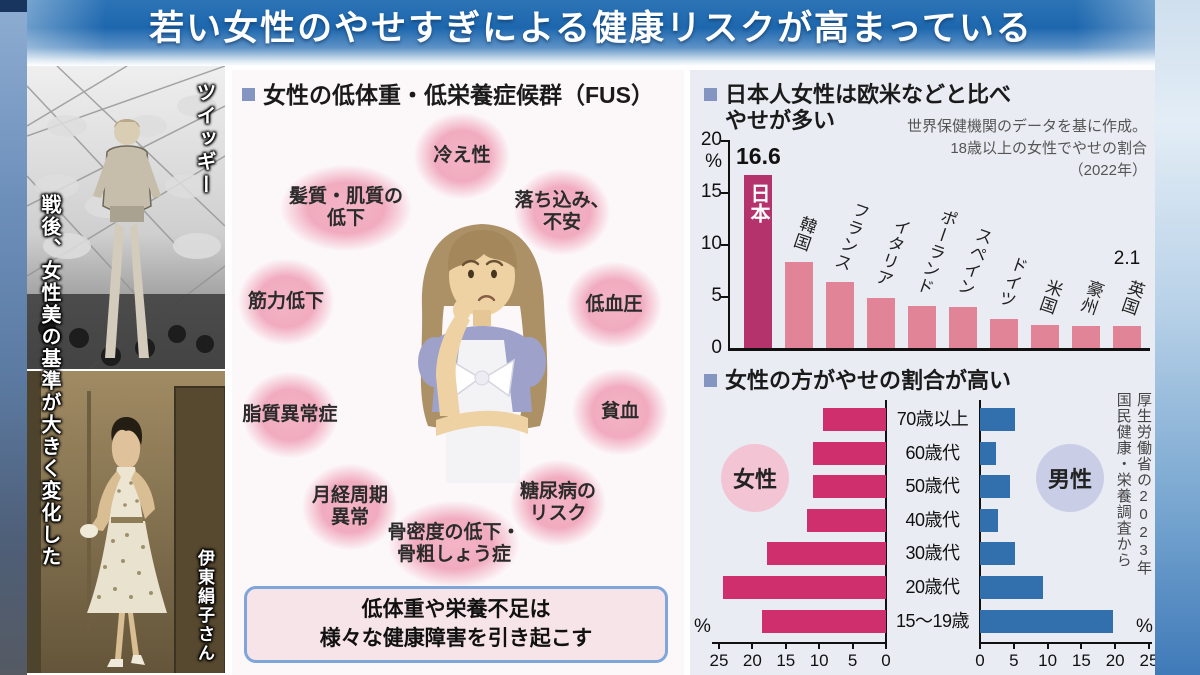  I want to click on symptom-bubble: 低血圧, so click(614, 305).